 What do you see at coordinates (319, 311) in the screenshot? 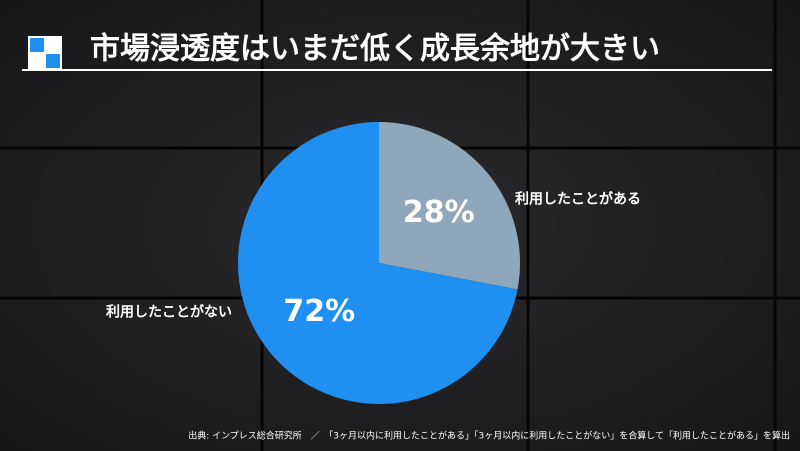
I see `value-label: 72%` at bounding box center [319, 311].